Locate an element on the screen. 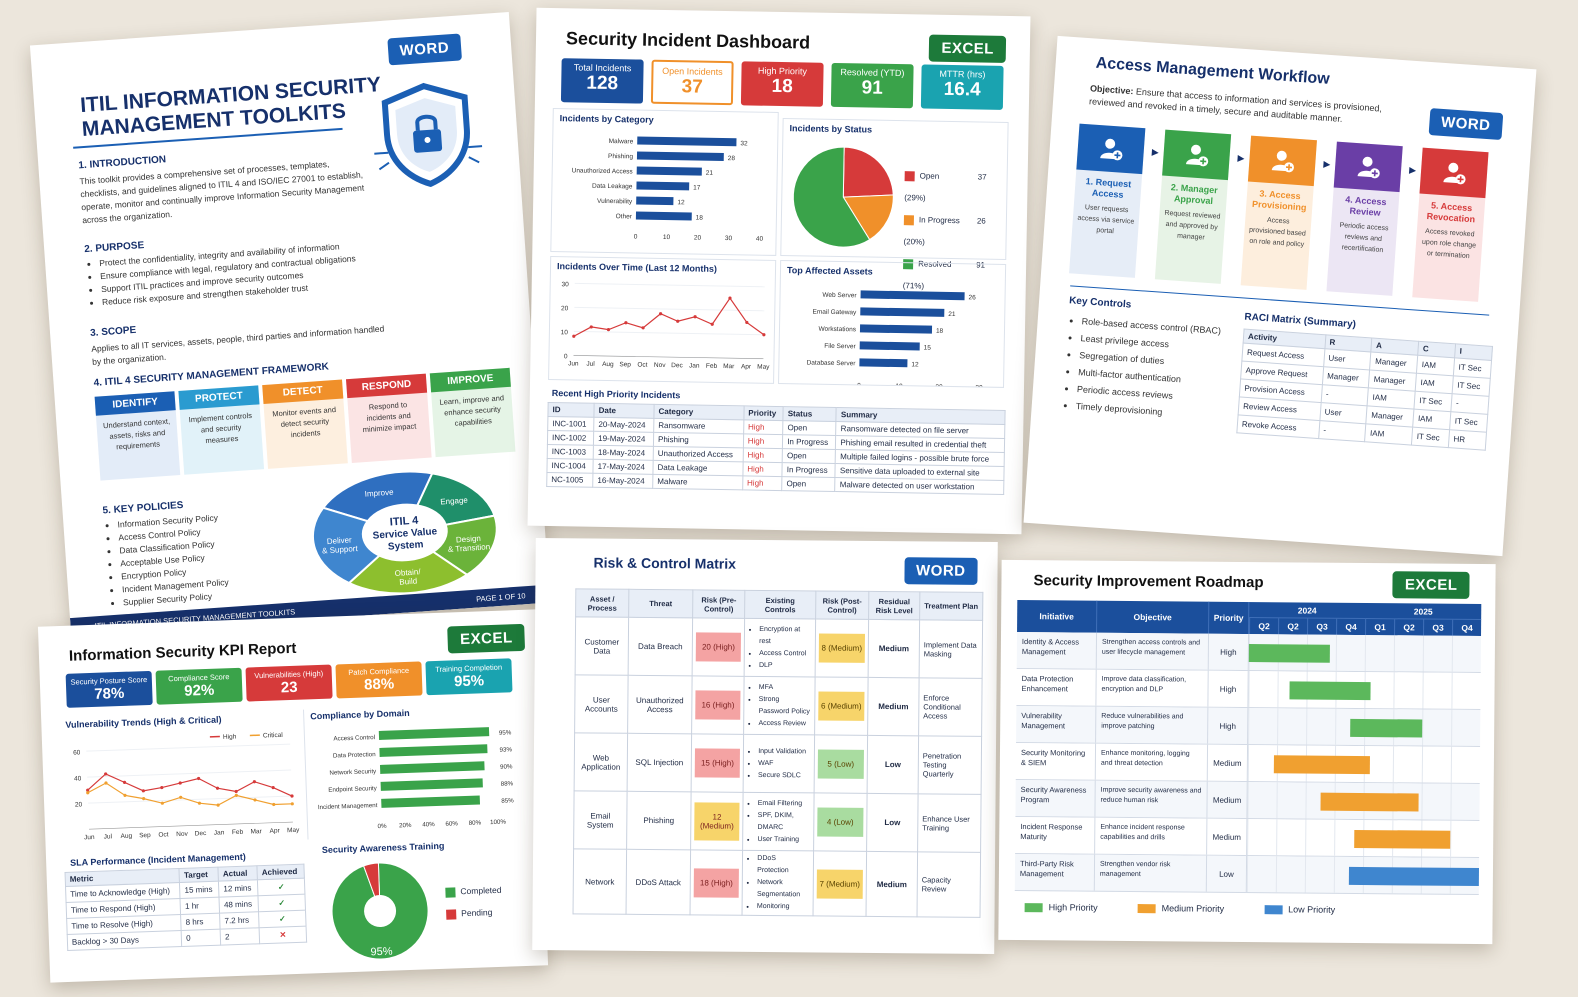 This screenshot has height=997, width=1578. legend-item: Open 37 (29%) is located at coordinates (955, 188).